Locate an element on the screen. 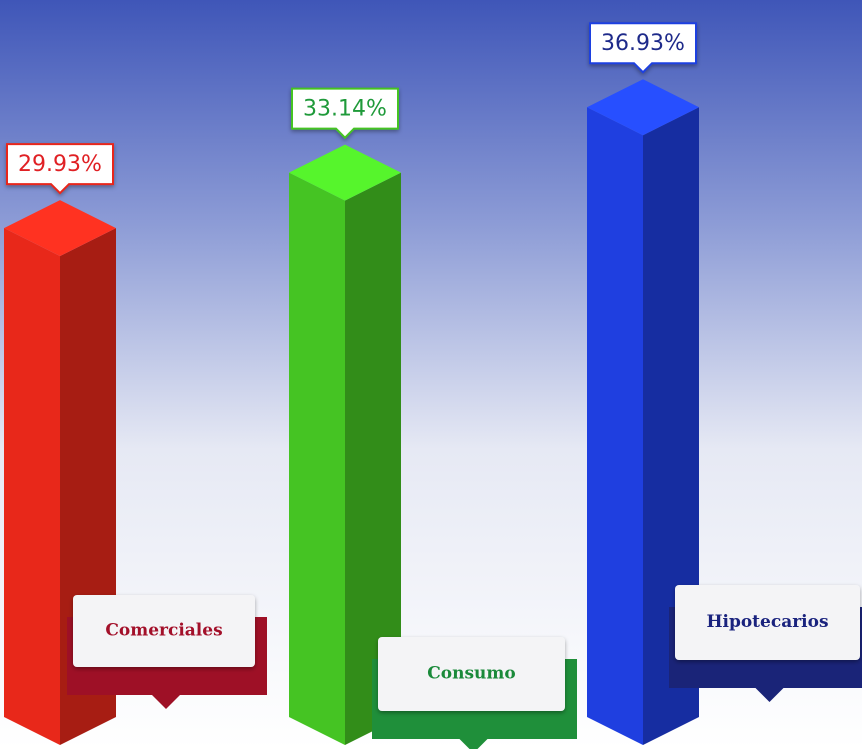  bar-side is located at coordinates (373, 459).